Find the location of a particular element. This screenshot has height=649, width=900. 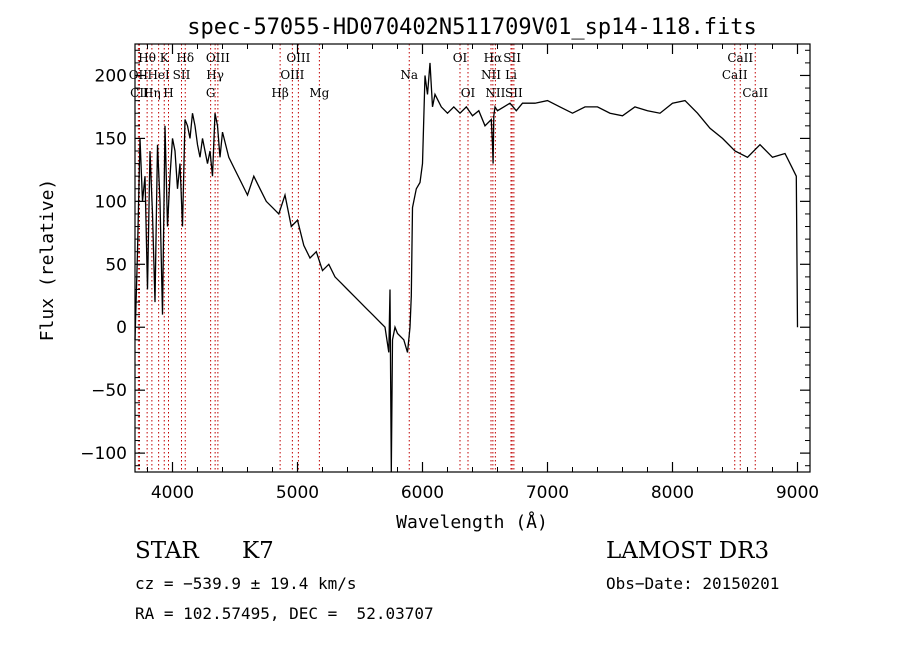

y-tick-label: −100 is located at coordinates (103, 454).